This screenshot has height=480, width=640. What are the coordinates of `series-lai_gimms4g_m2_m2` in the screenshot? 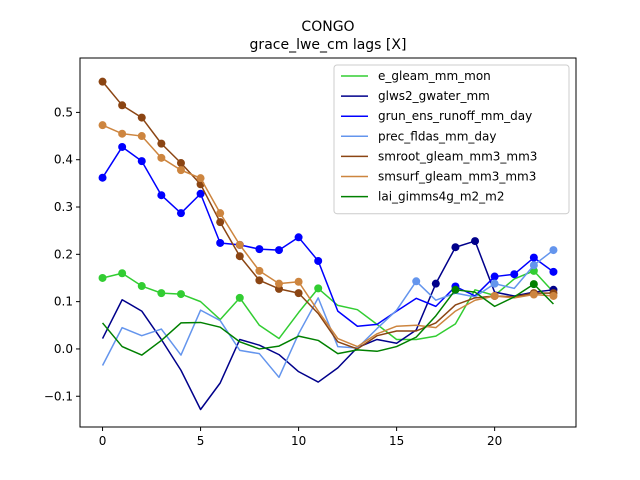 It's located at (327, 318).